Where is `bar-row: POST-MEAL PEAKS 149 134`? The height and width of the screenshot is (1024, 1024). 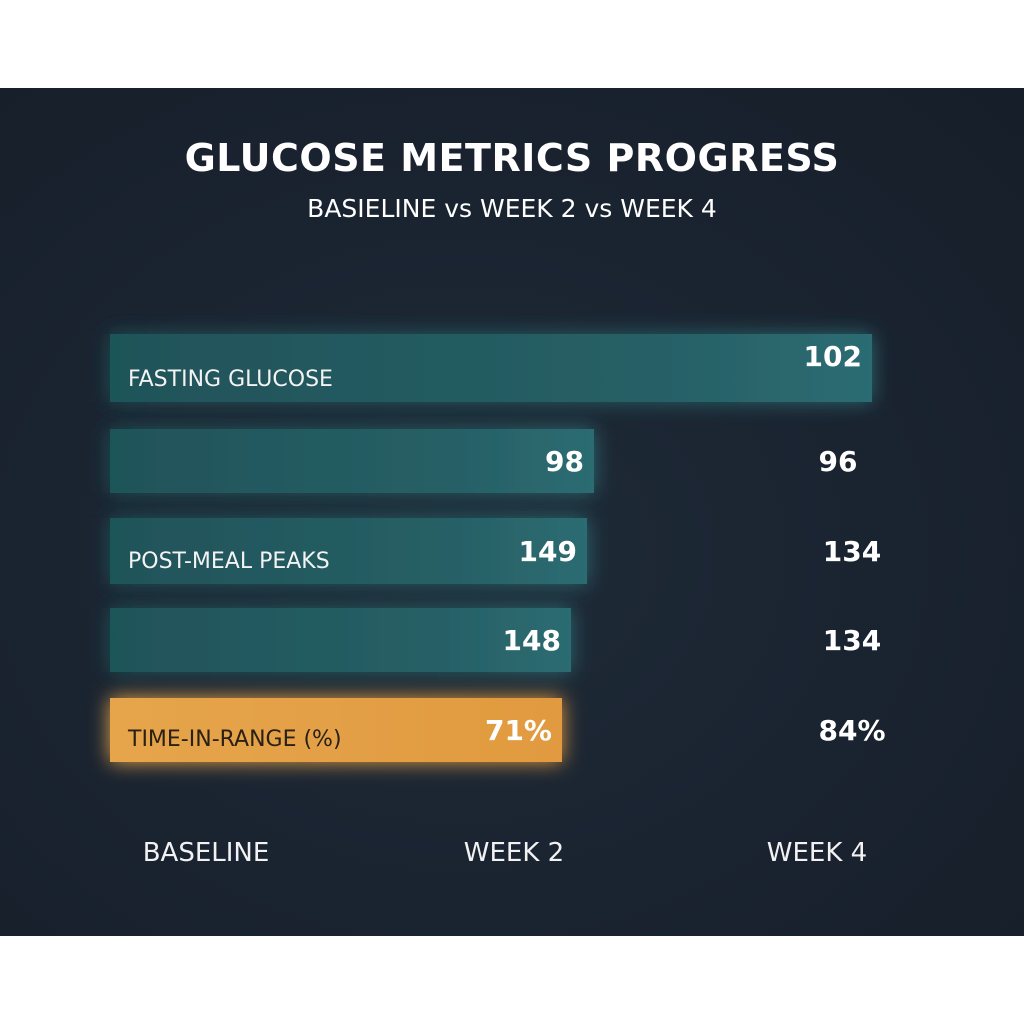
bar-row: POST-MEAL PEAKS 149 134 is located at coordinates (495, 551).